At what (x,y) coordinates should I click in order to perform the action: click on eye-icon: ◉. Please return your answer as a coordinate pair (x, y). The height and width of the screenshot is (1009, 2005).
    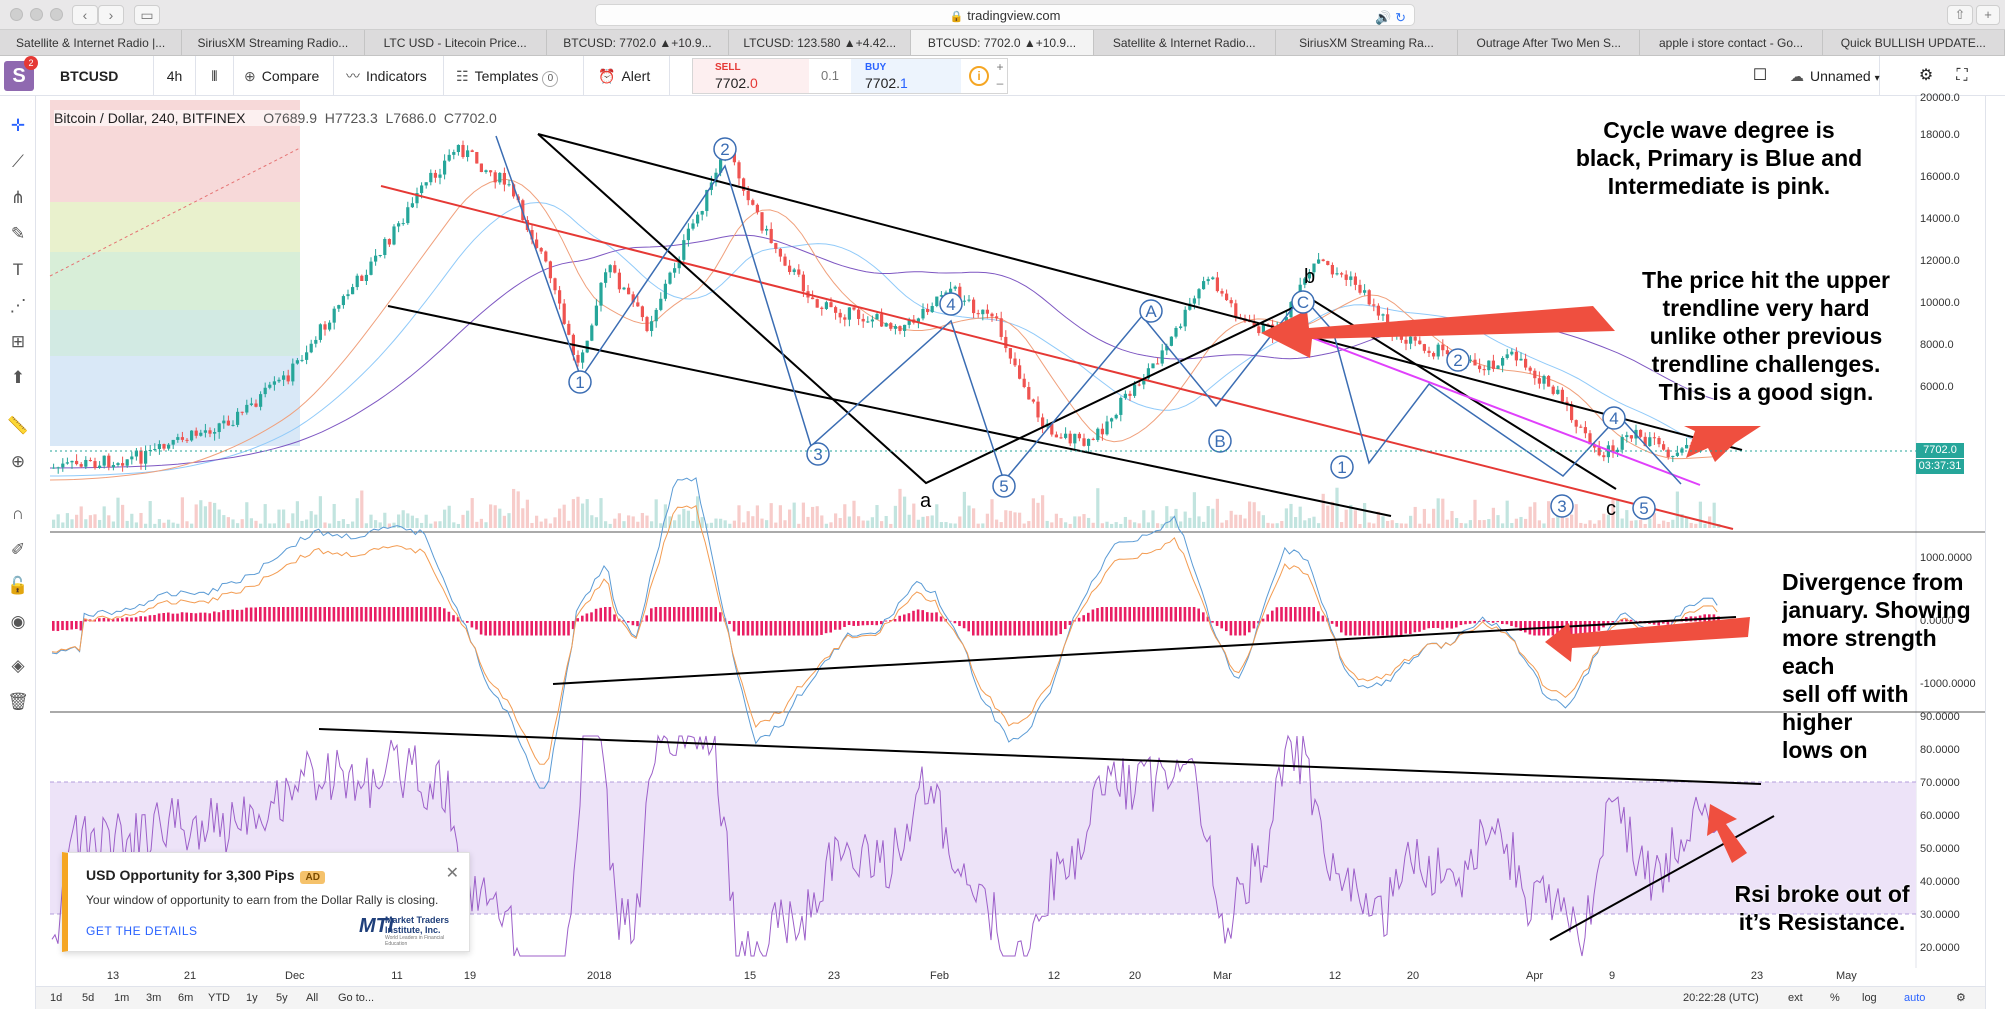
    Looking at the image, I should click on (18, 621).